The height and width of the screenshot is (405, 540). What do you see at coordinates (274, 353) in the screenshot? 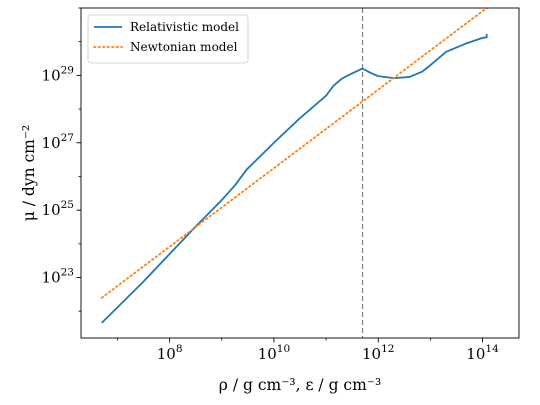
I see `x-tick-label: 1010` at bounding box center [274, 353].